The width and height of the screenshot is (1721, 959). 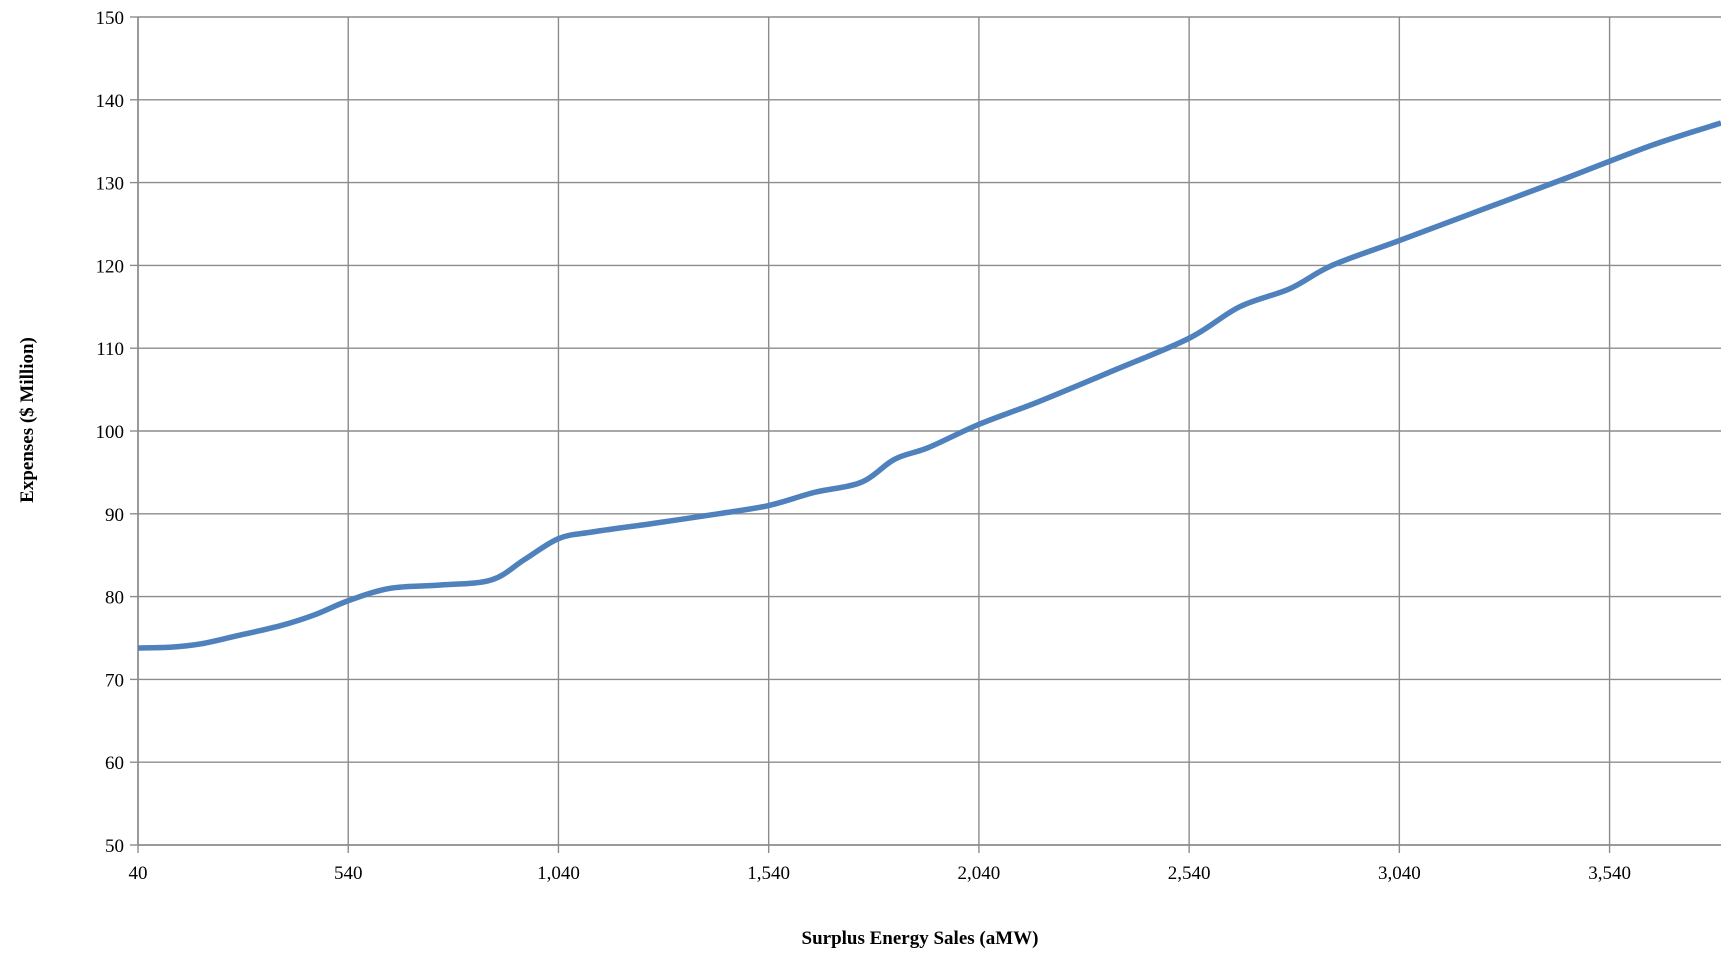 What do you see at coordinates (110, 184) in the screenshot?
I see `y-tick-label: 130` at bounding box center [110, 184].